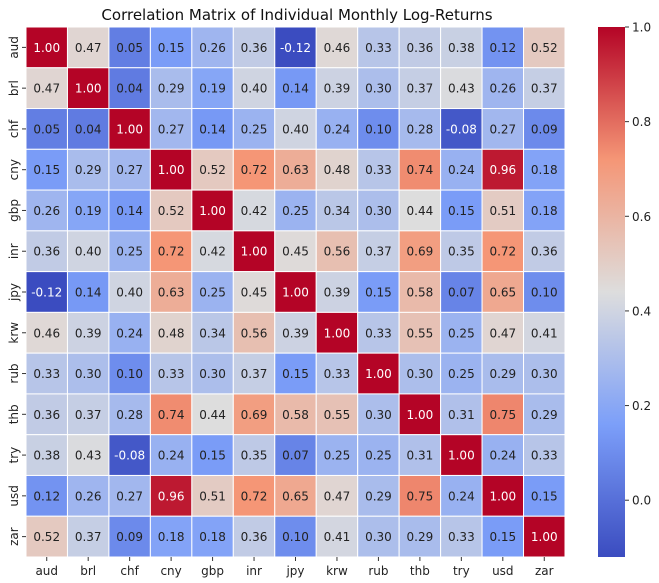  What do you see at coordinates (14, 333) in the screenshot?
I see `y-tick-label: krw` at bounding box center [14, 333].